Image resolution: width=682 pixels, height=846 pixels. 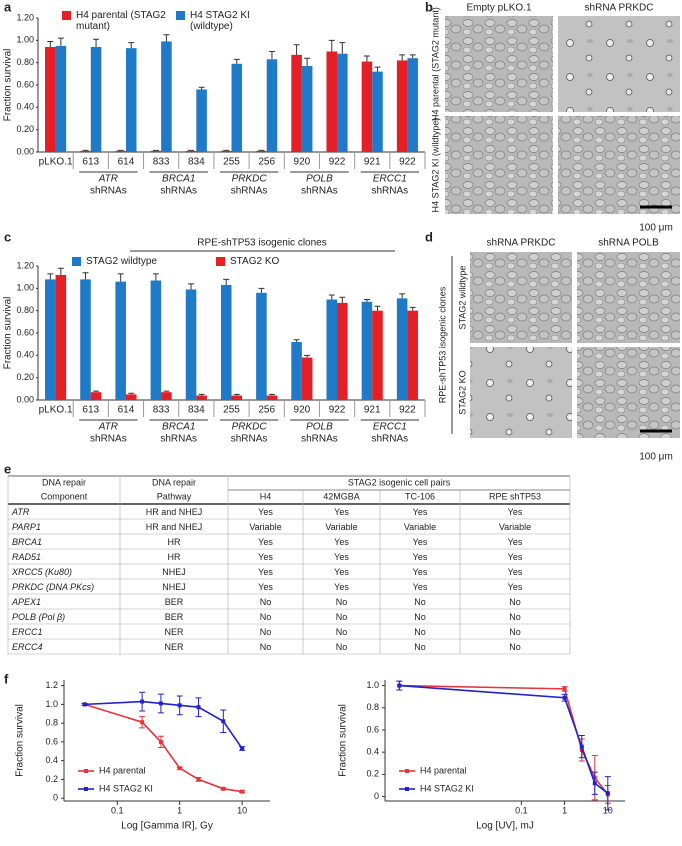 I want to click on group-gene: ERCC1, so click(x=390, y=179).